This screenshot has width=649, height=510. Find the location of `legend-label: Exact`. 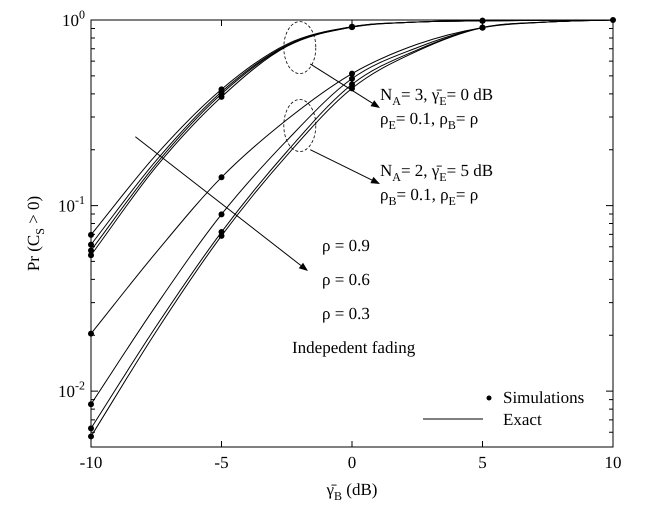

legend-label: Exact is located at coordinates (522, 419).